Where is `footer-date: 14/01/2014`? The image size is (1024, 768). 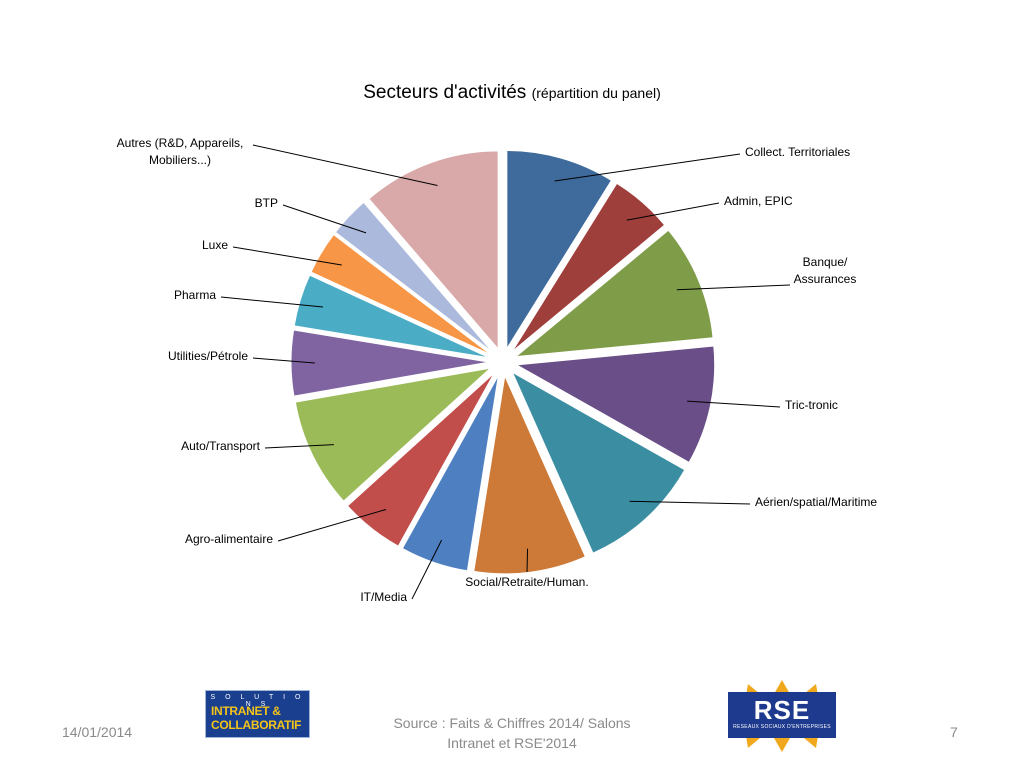 footer-date: 14/01/2014 is located at coordinates (97, 732).